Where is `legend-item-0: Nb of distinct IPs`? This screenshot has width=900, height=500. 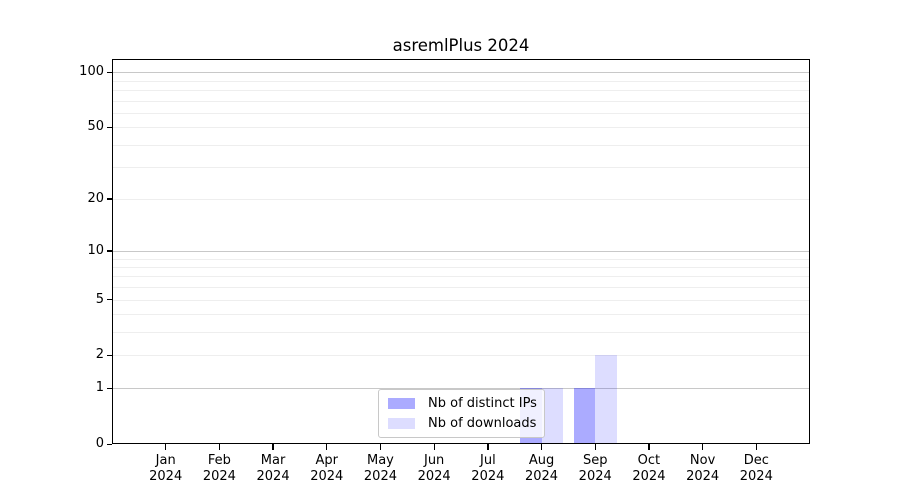 legend-item-0: Nb of distinct IPs is located at coordinates (462, 404).